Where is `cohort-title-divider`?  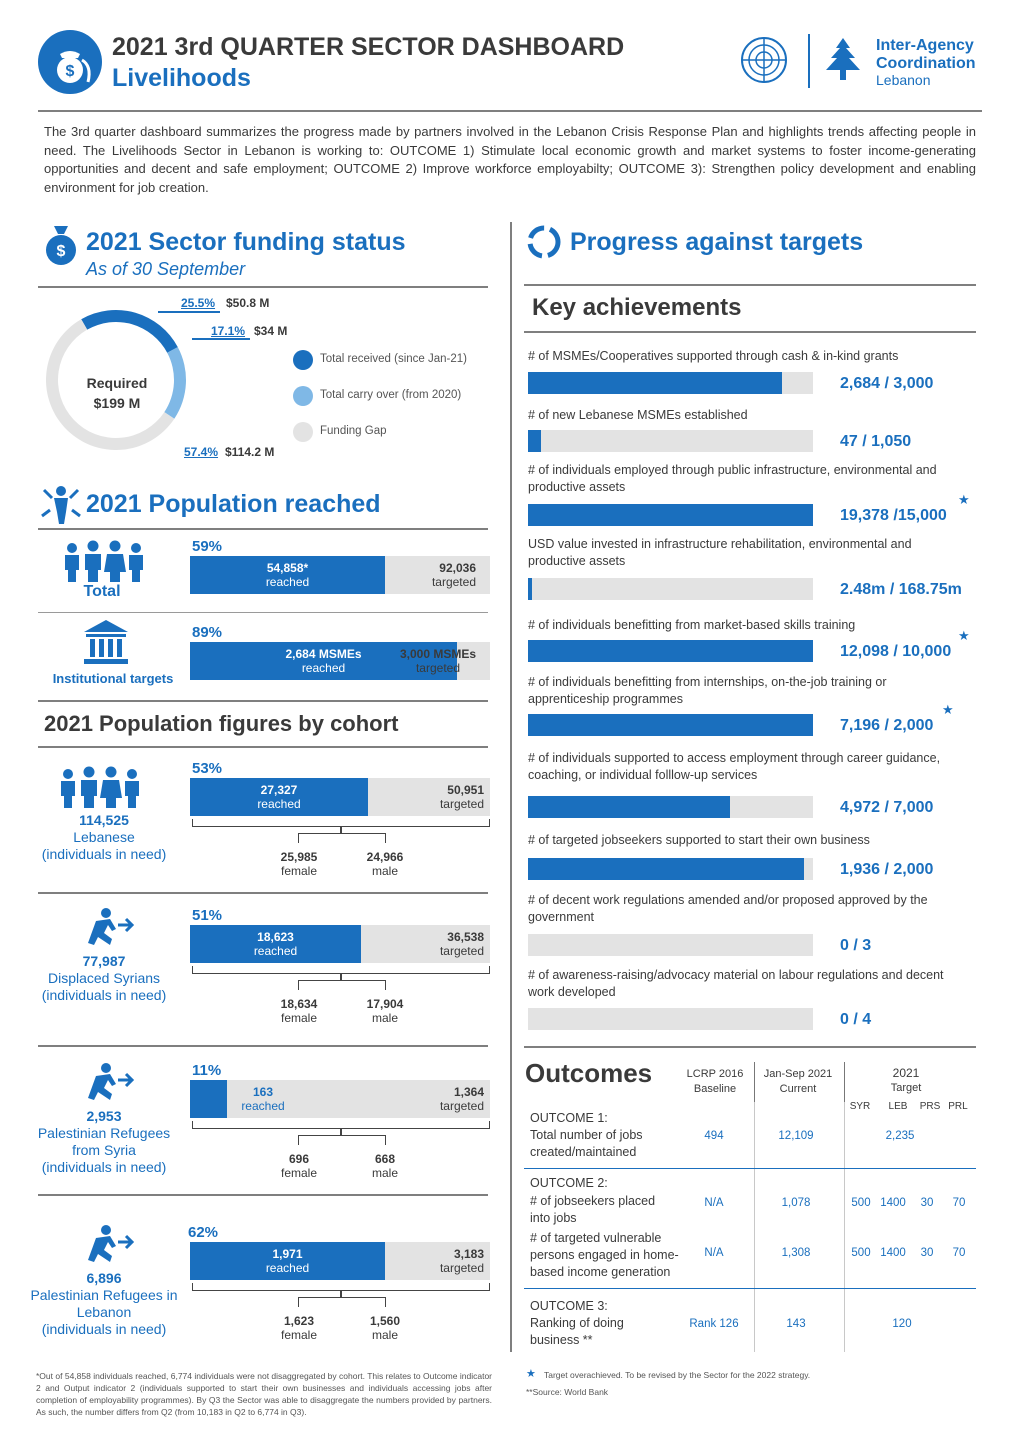
cohort-title-divider is located at coordinates (263, 747).